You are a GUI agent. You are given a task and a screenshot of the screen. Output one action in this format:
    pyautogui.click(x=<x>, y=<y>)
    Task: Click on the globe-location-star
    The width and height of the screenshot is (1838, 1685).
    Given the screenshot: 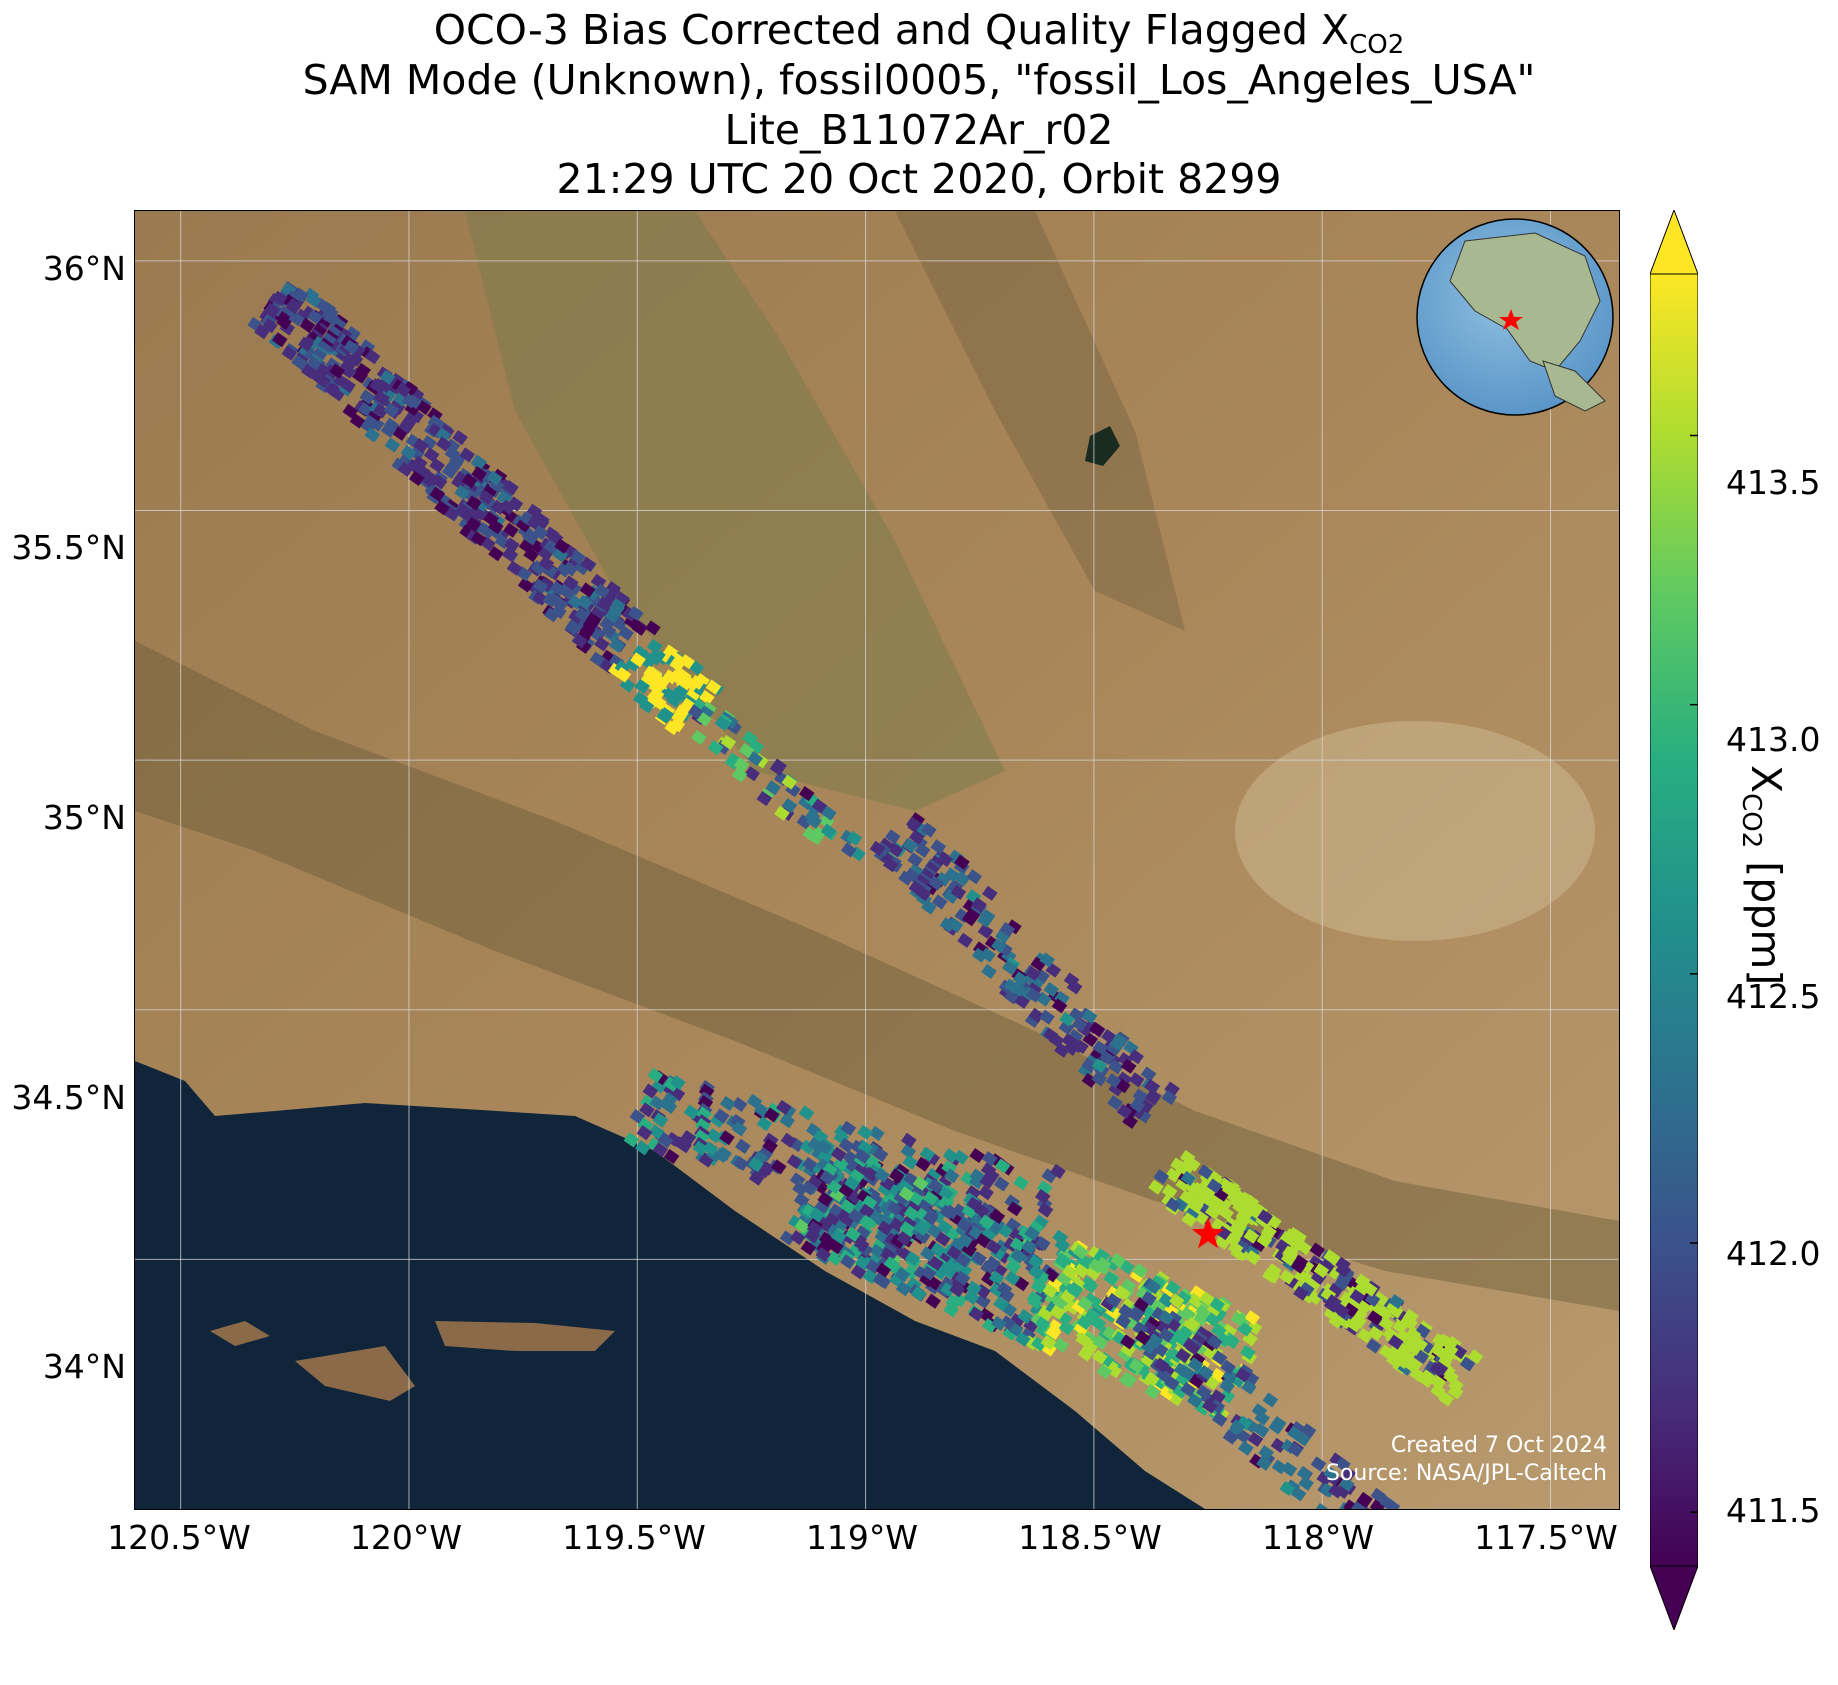 What is the action you would take?
    pyautogui.click(x=1511, y=319)
    